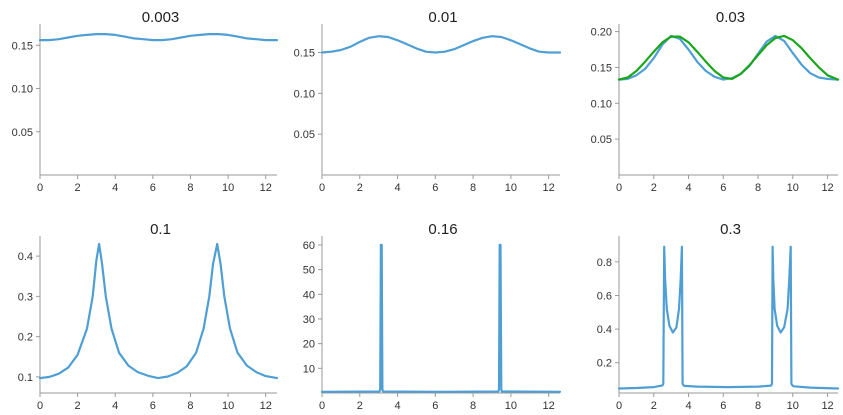 This screenshot has width=843, height=415. I want to click on chart-panel-2: 0.01 0 2 4 6 8 10 12 0.05 0.10 0.15, so click(428, 101).